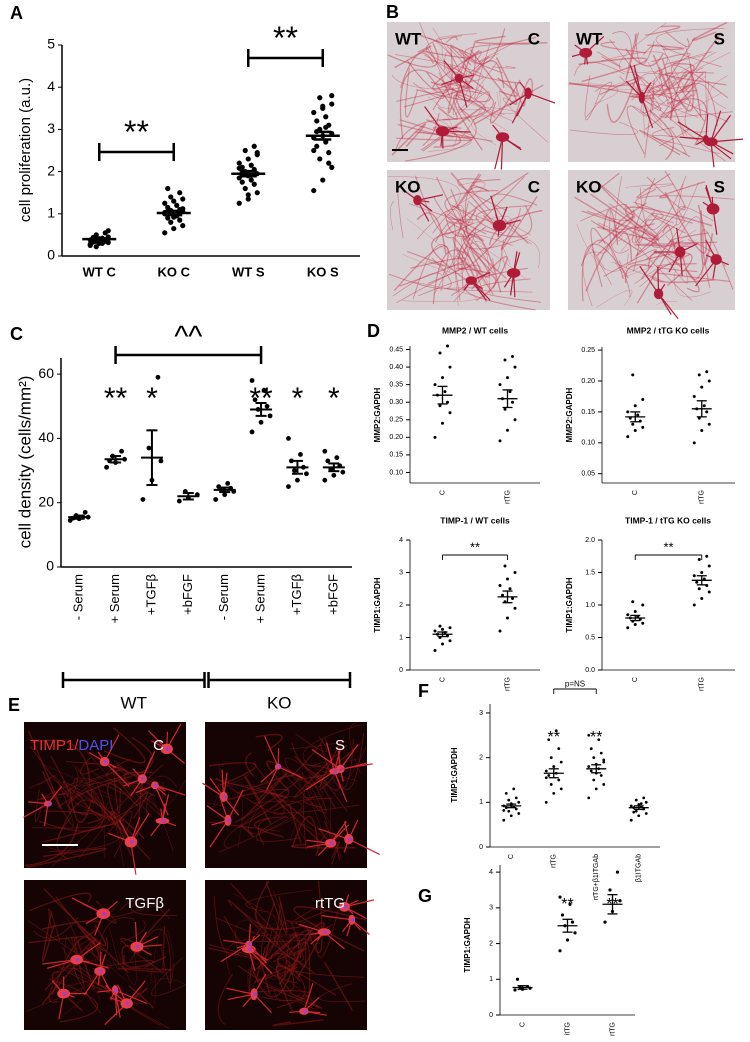  What do you see at coordinates (78, 597) in the screenshot?
I see `x-tick-label: - Serum` at bounding box center [78, 597].